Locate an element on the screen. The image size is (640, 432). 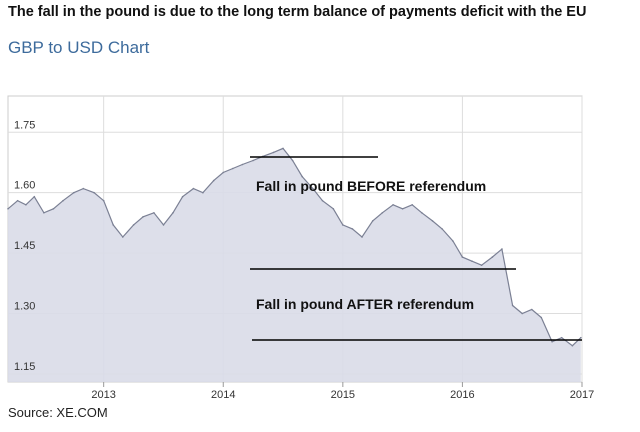
y-tick-label: 1.60 is located at coordinates (24, 186).